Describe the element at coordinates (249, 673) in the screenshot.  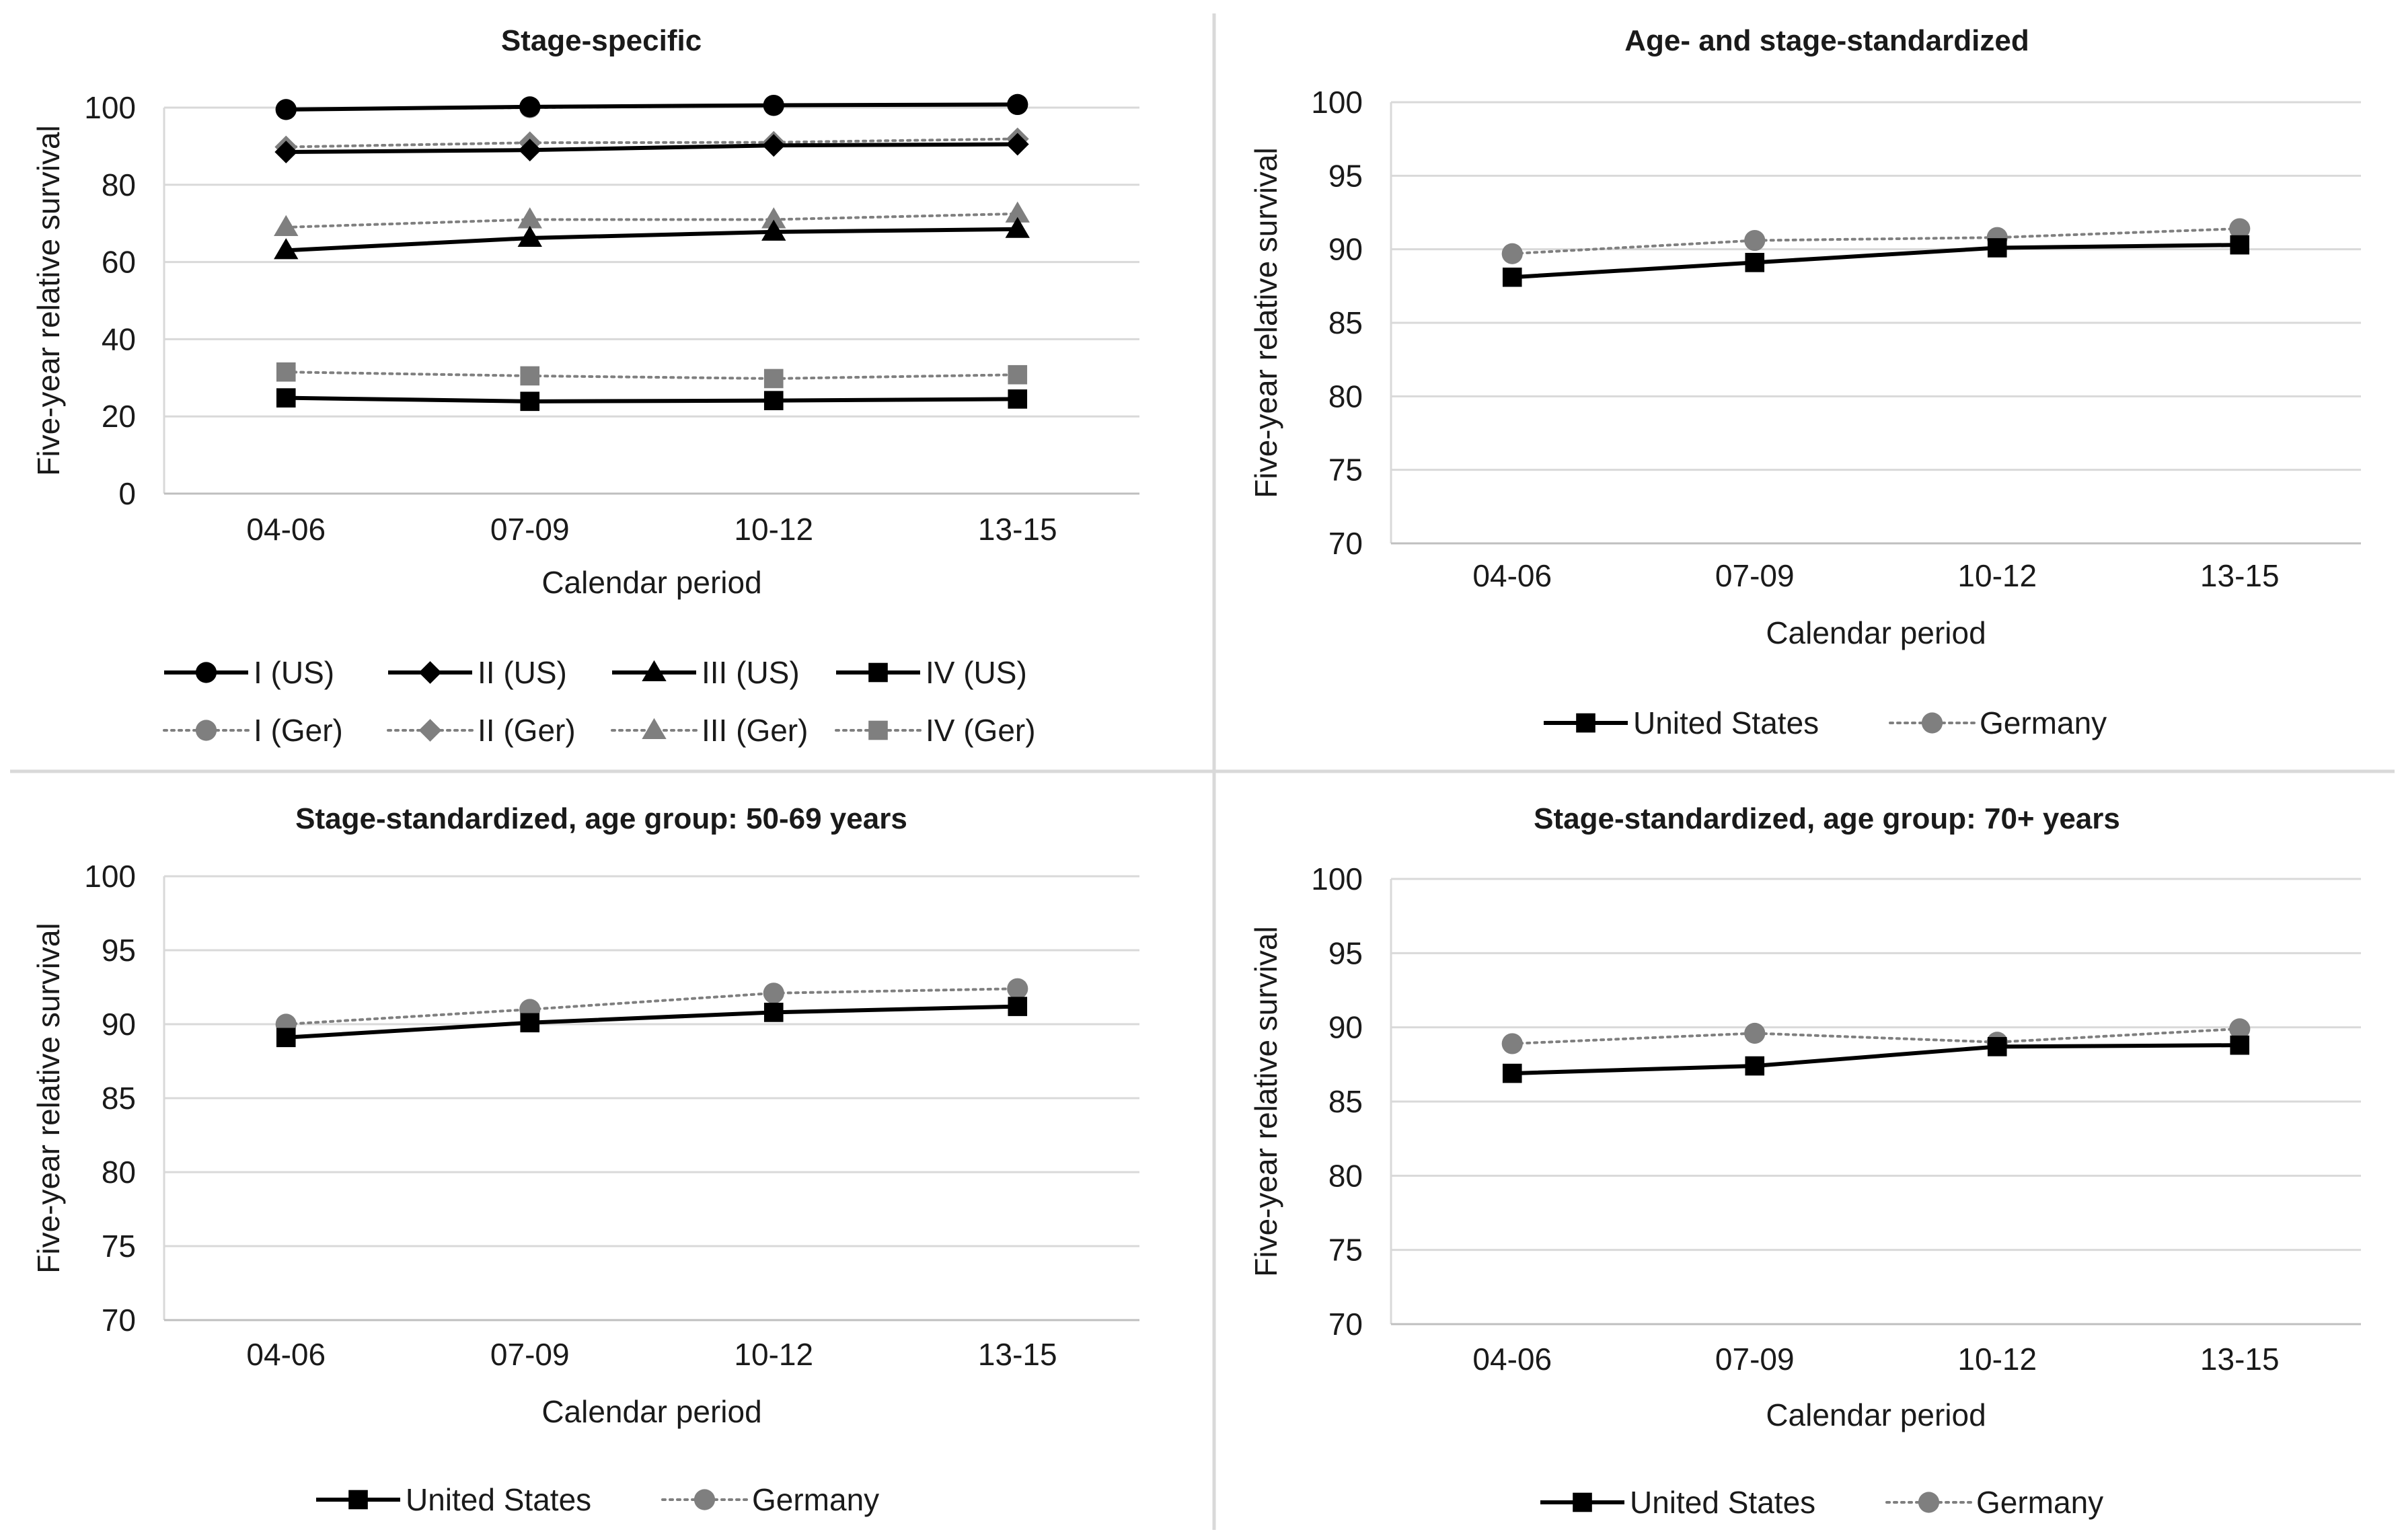
I see `legend-item-i-us: I (US)` at that location.